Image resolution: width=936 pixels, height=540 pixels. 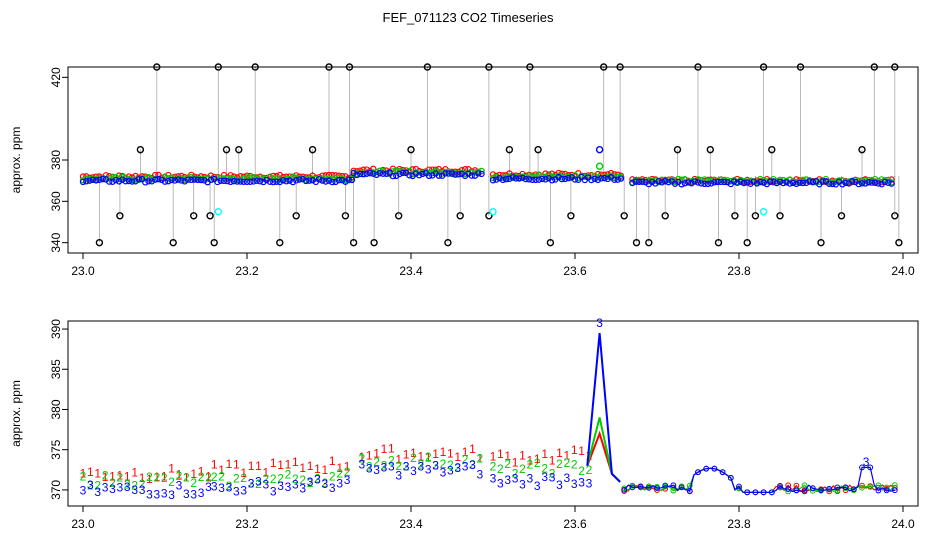 What do you see at coordinates (604, 67) in the screenshot?
I see `flag-marker-high` at bounding box center [604, 67].